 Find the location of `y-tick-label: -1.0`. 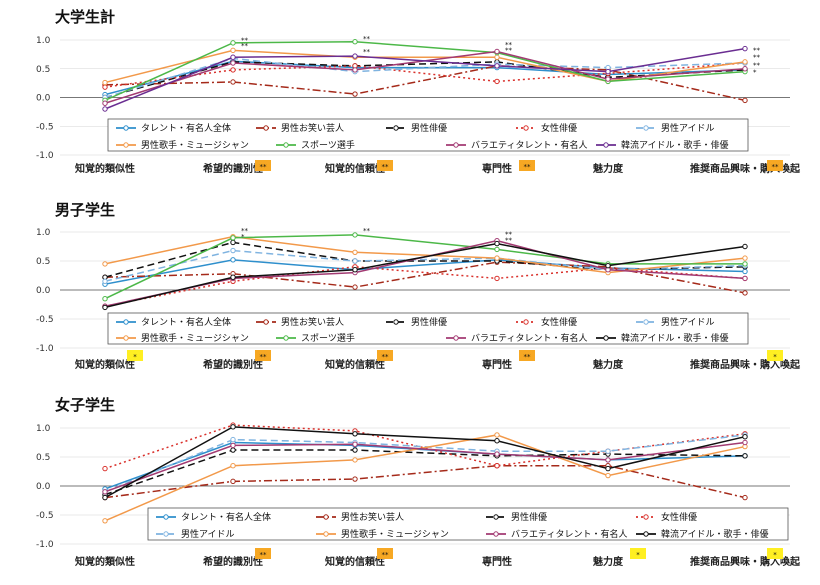

y-tick-label: -1.0 is located at coordinates (45, 545).